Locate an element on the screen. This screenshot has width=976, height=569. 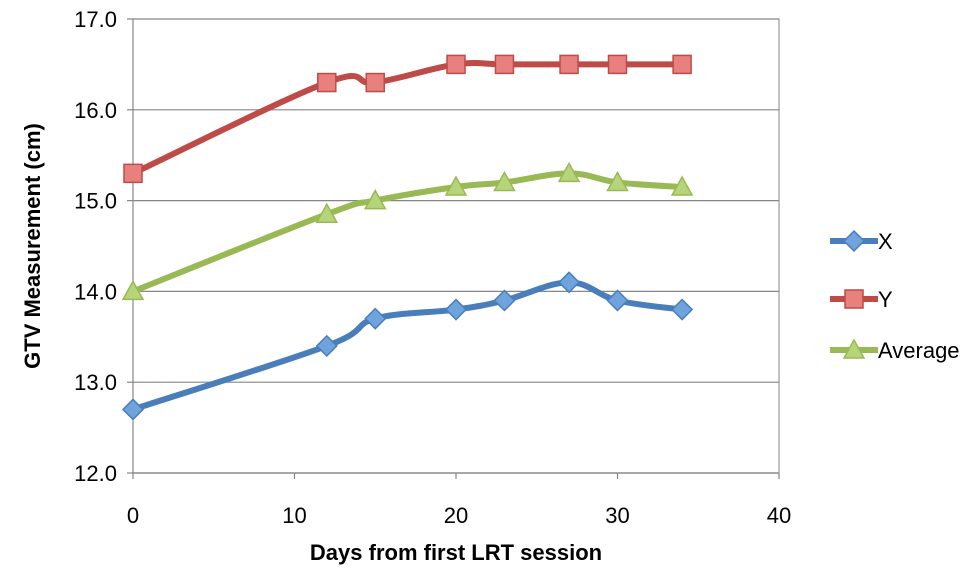
legend-marker-x is located at coordinates (854, 241).